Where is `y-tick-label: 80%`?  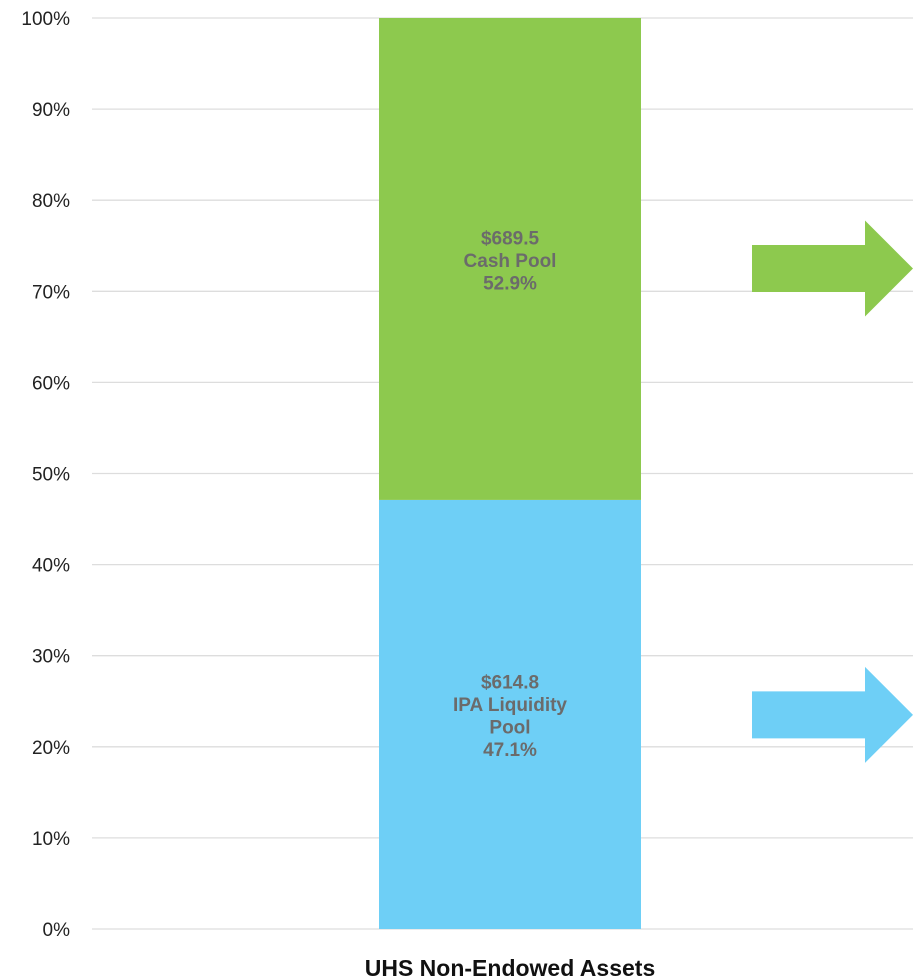
y-tick-label: 80% is located at coordinates (51, 201).